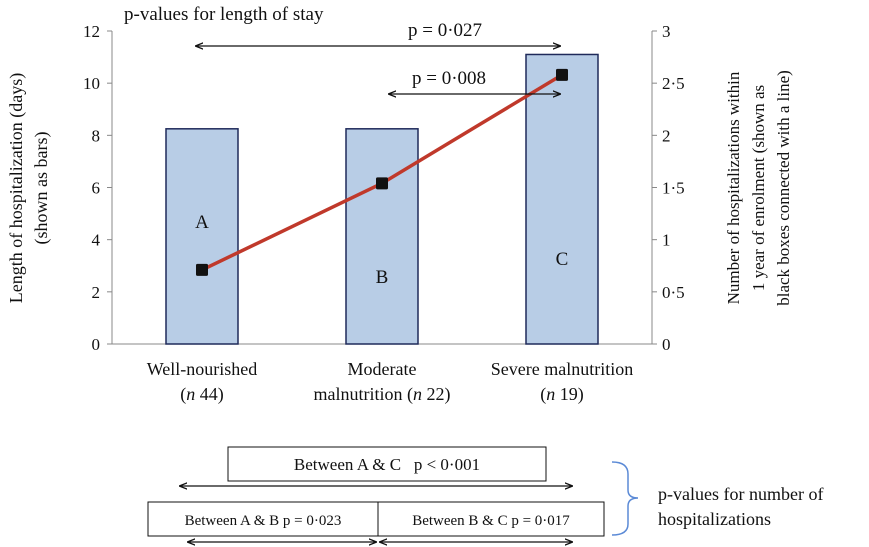  I want to click on marker-c, so click(562, 74).